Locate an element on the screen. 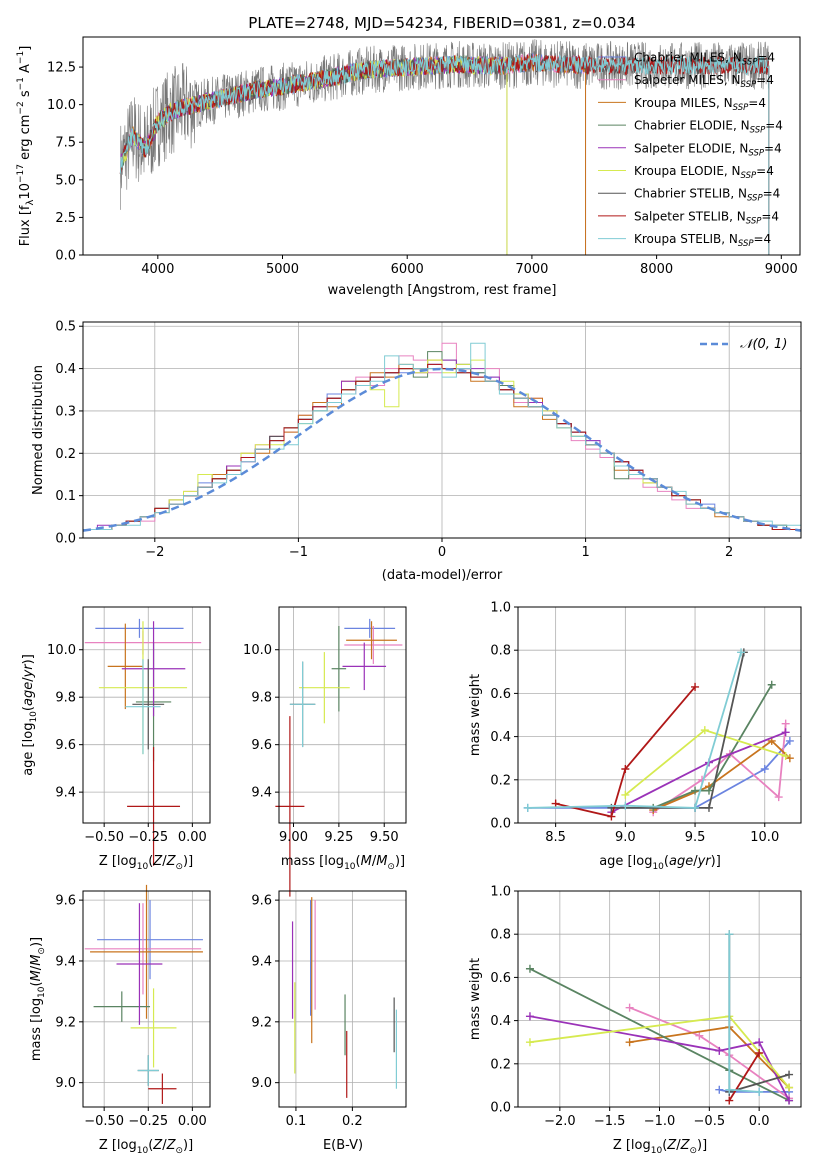 The image size is (819, 1170). x-tick-label: −2 is located at coordinates (154, 552).